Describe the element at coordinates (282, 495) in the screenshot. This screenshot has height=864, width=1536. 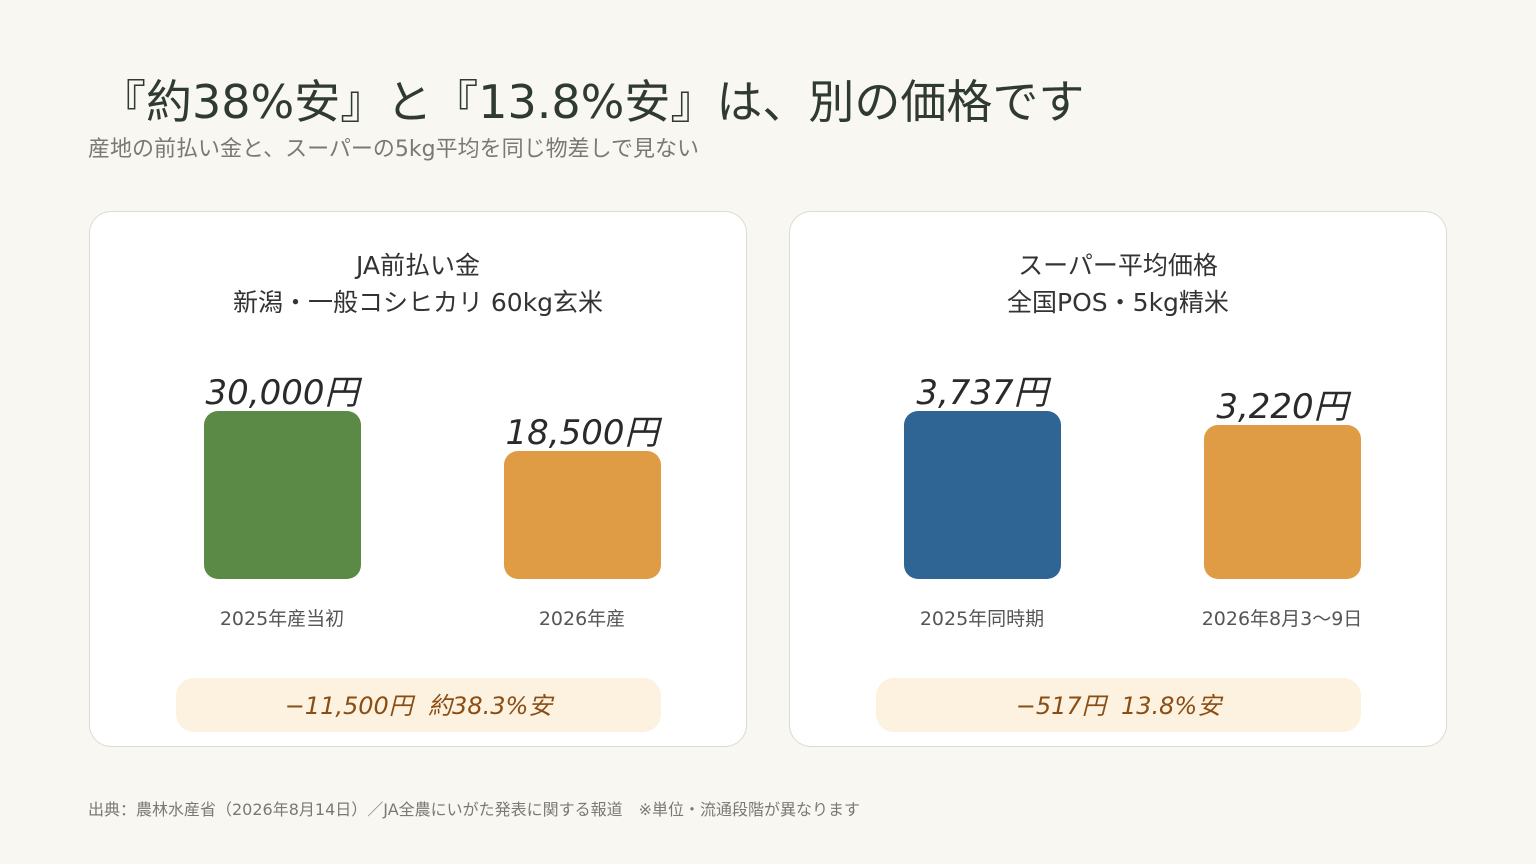
I see `bar-2025-initial` at that location.